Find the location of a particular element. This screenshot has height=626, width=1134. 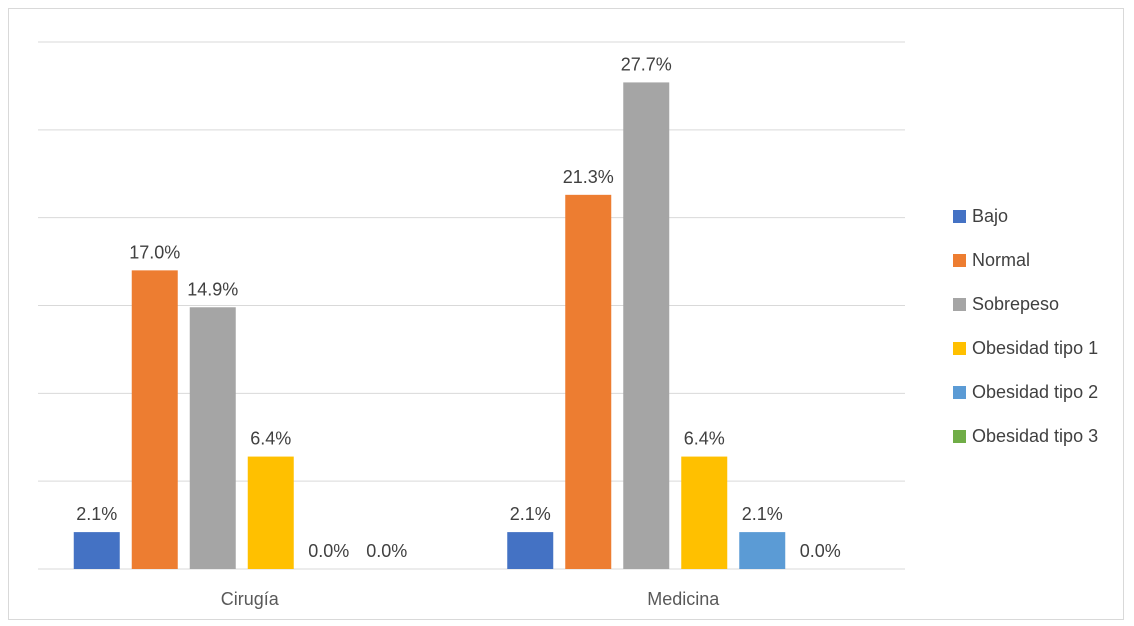

legend-item: Obesidad tipo 1 is located at coordinates (1025, 348).